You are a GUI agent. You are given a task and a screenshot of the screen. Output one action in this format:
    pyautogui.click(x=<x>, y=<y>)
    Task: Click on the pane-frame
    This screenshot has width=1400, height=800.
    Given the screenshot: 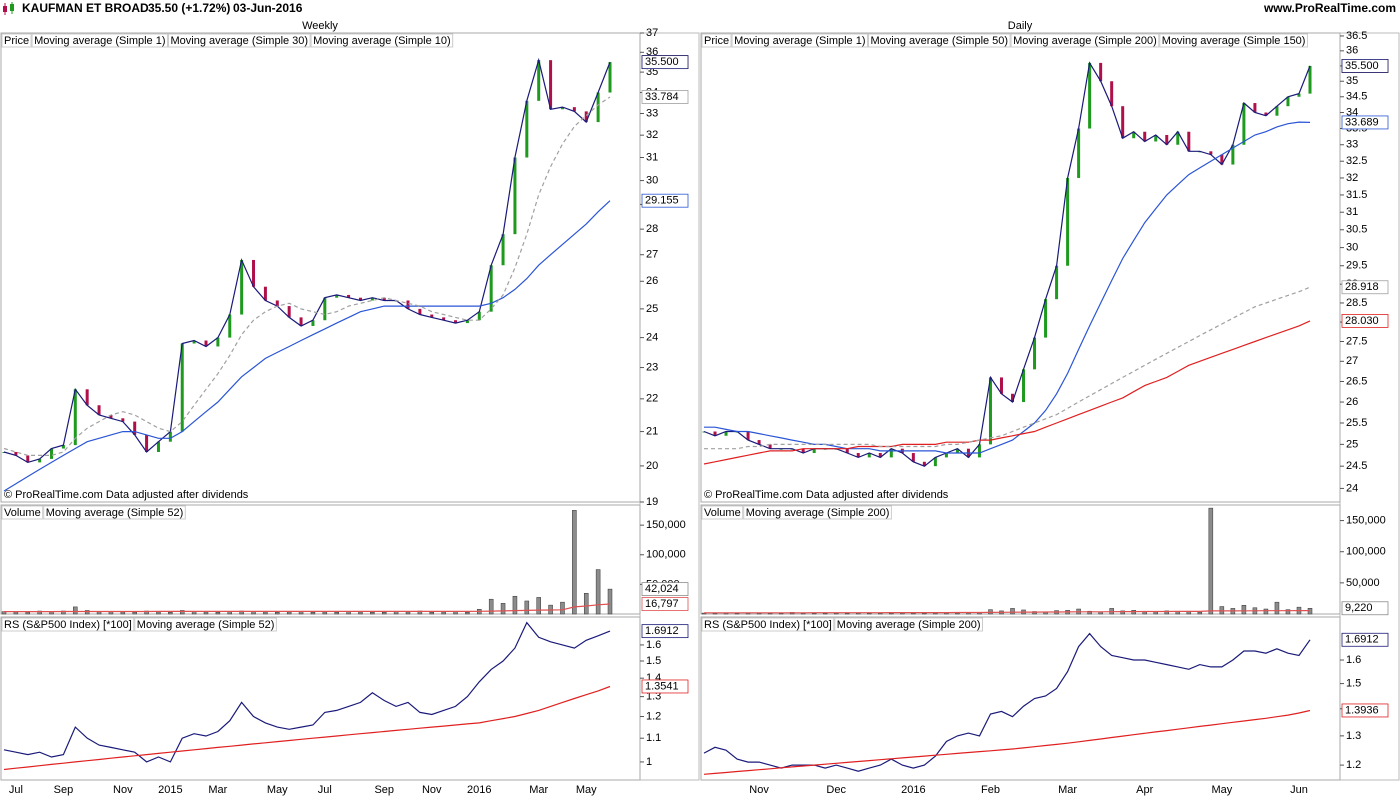 What is the action you would take?
    pyautogui.click(x=320, y=559)
    